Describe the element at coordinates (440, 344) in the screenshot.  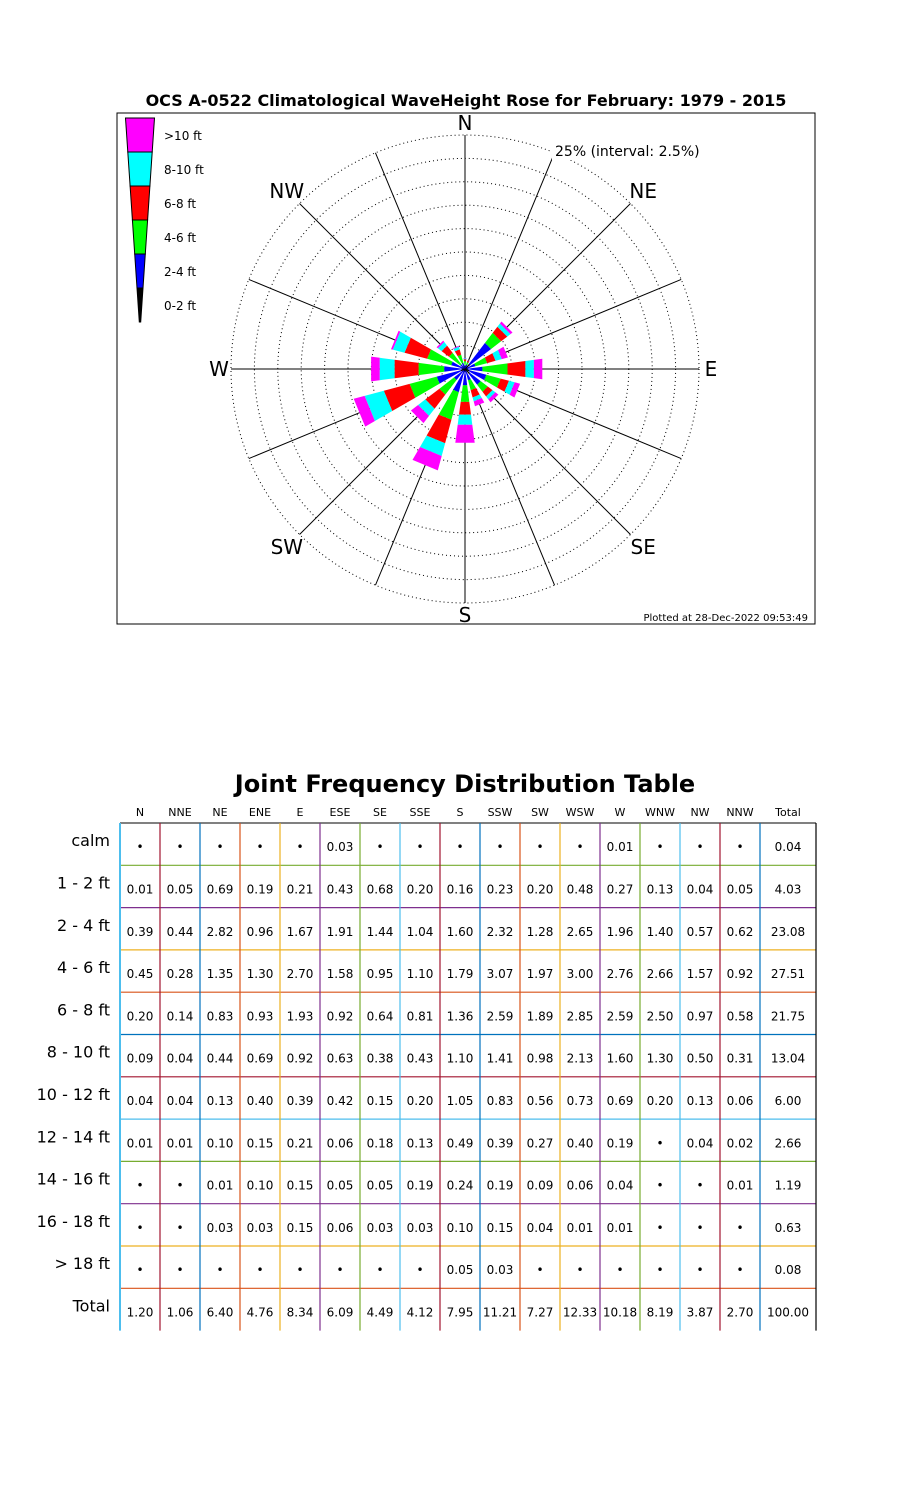
I see `wedge-nw--10-ft` at that location.